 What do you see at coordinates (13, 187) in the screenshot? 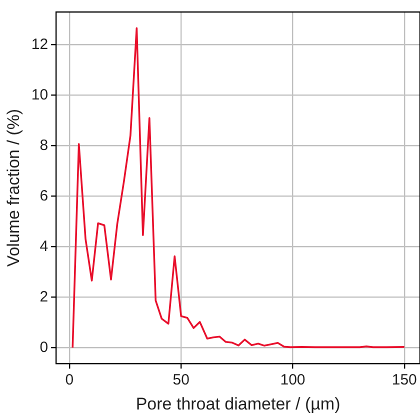
I see `y-axis-title: Volume fraction / (%)` at bounding box center [13, 187].